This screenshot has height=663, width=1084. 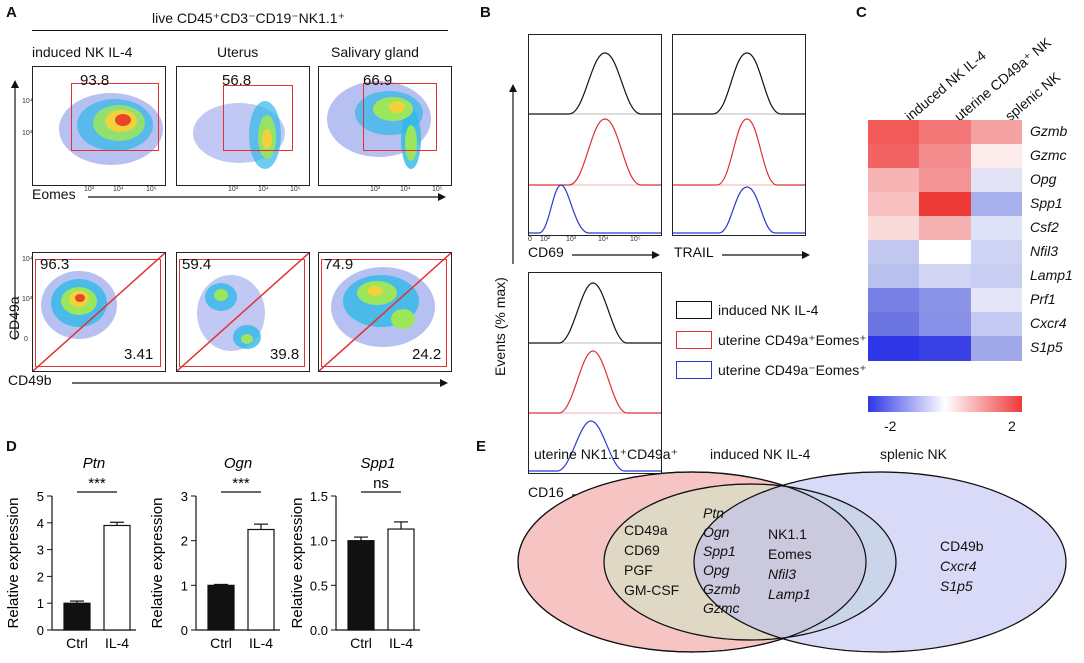 What do you see at coordinates (184, 496) in the screenshot?
I see `y-tick-label: 3` at bounding box center [184, 496].